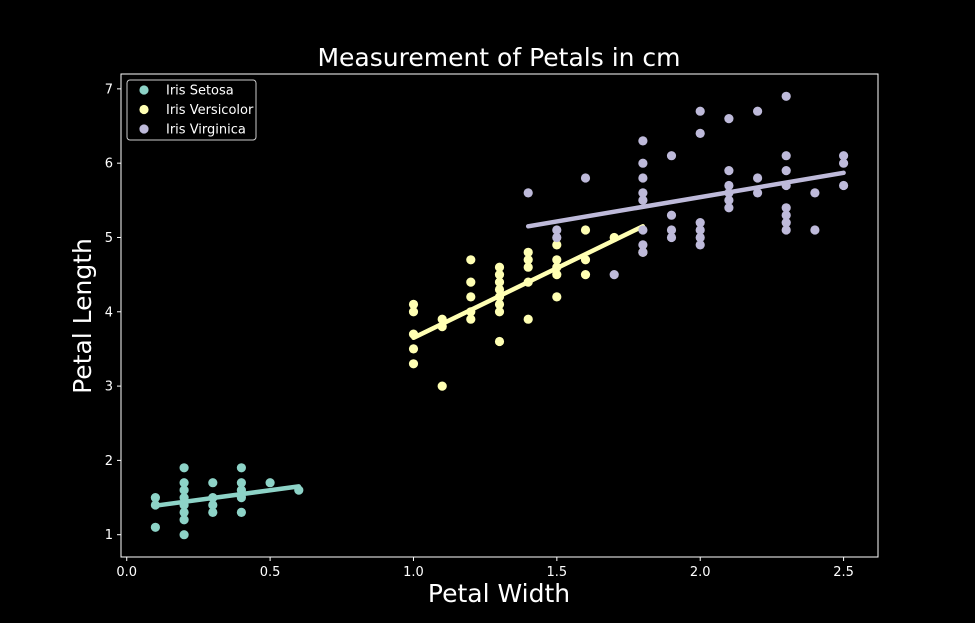  Describe the element at coordinates (109, 312) in the screenshot. I see `y-tick-label: 4` at that location.